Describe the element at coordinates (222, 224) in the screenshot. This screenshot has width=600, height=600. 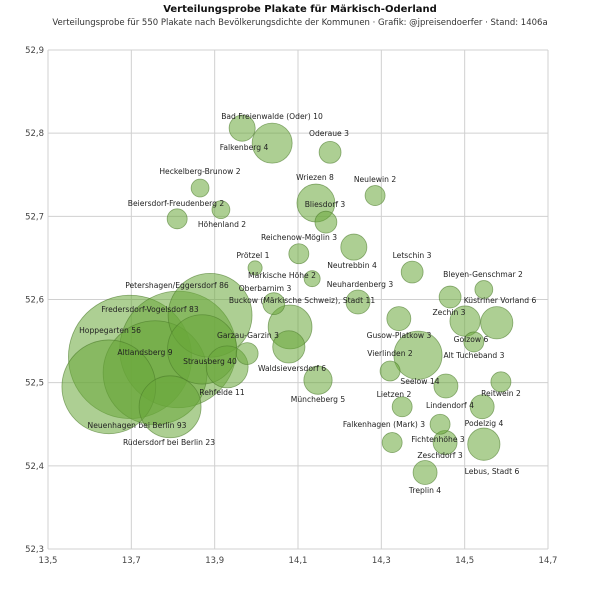
I see `bubble-label: Höhenland 2` at that location.